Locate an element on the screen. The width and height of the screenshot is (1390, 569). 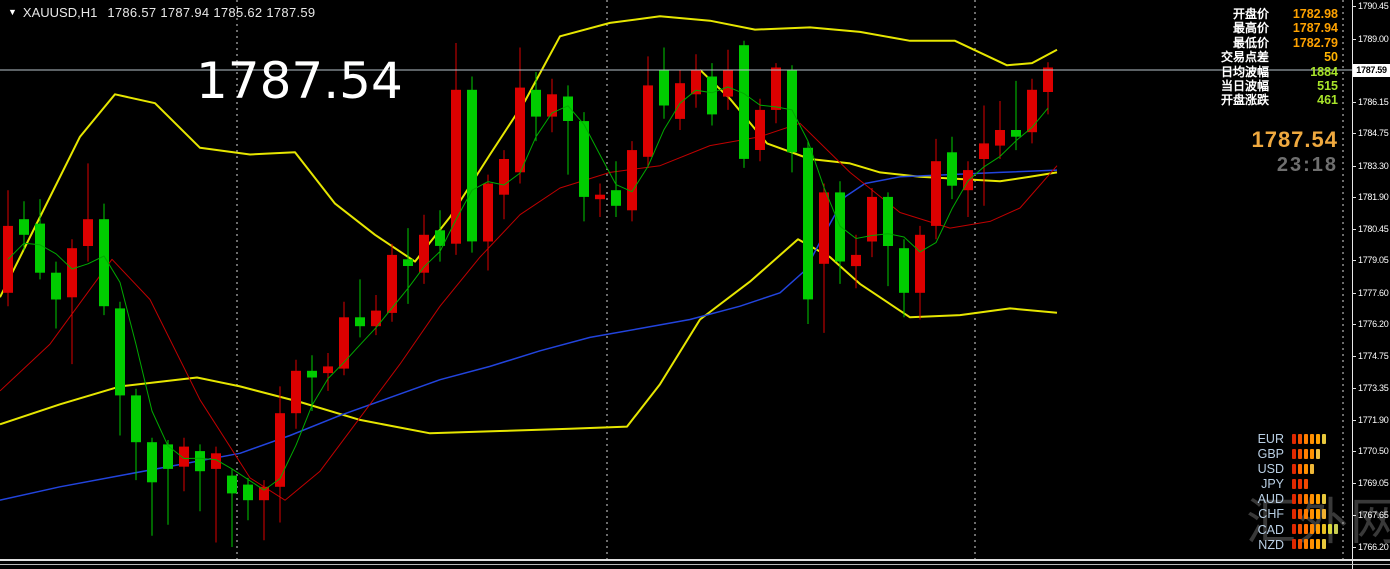
quote-time: 23:18 is located at coordinates (1307, 165).